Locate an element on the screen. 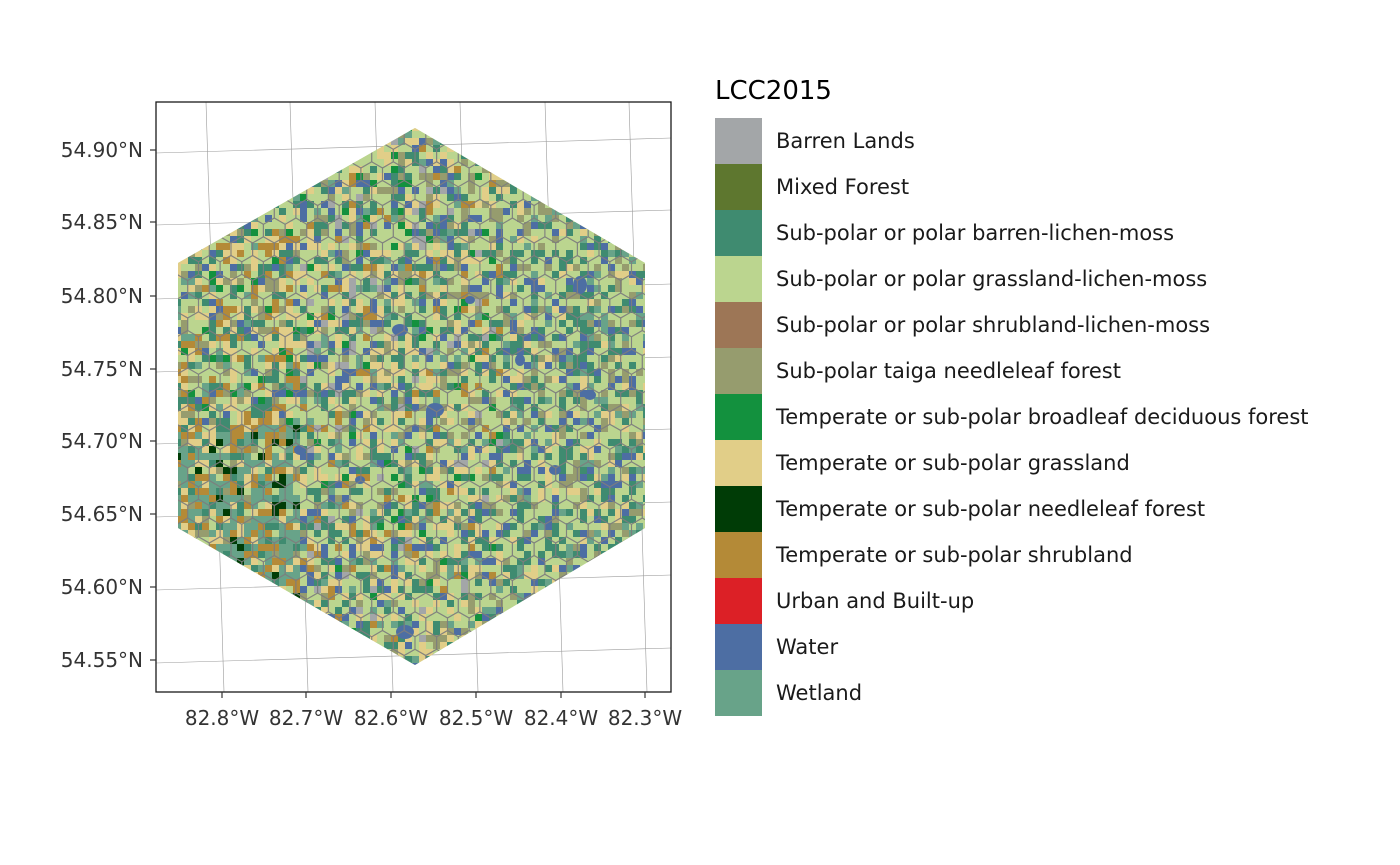 The width and height of the screenshot is (1400, 865). legend-item: Sub-polar or polar barren-lichen-moss is located at coordinates (1012, 233).